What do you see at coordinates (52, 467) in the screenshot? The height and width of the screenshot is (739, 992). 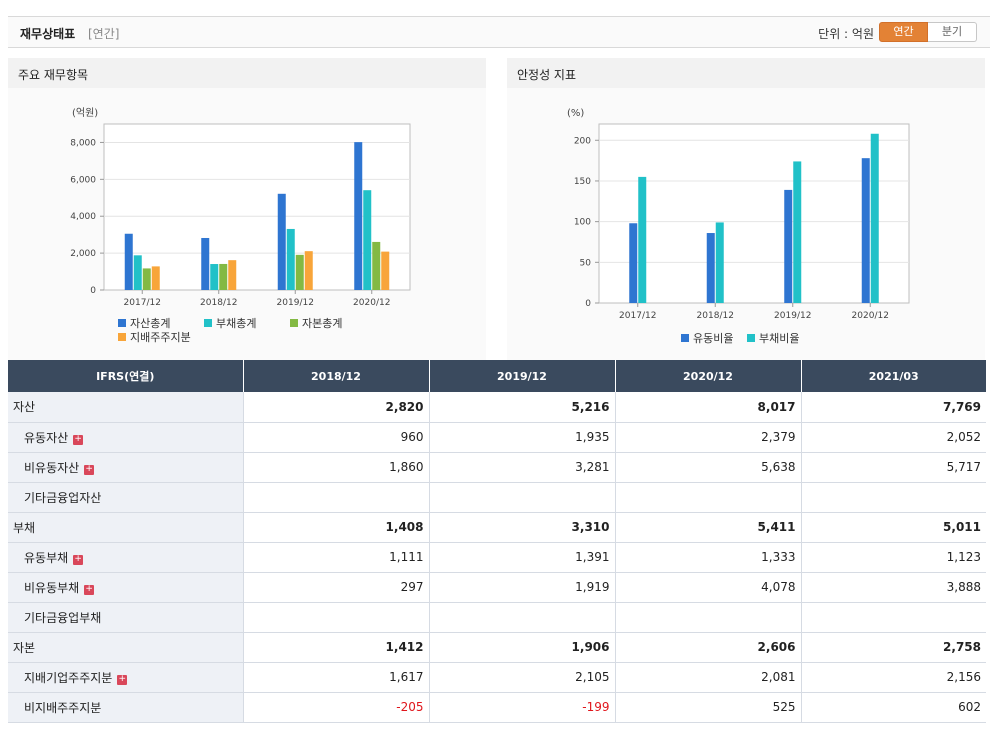 I see `row-label-text: 비유동자산` at bounding box center [52, 467].